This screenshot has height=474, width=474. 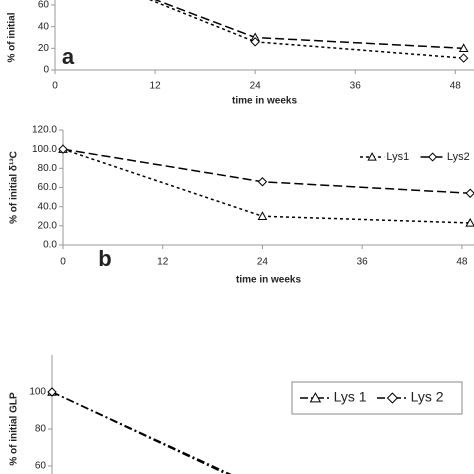 I want to click on y-tick-label: 40.0, so click(x=48, y=206).